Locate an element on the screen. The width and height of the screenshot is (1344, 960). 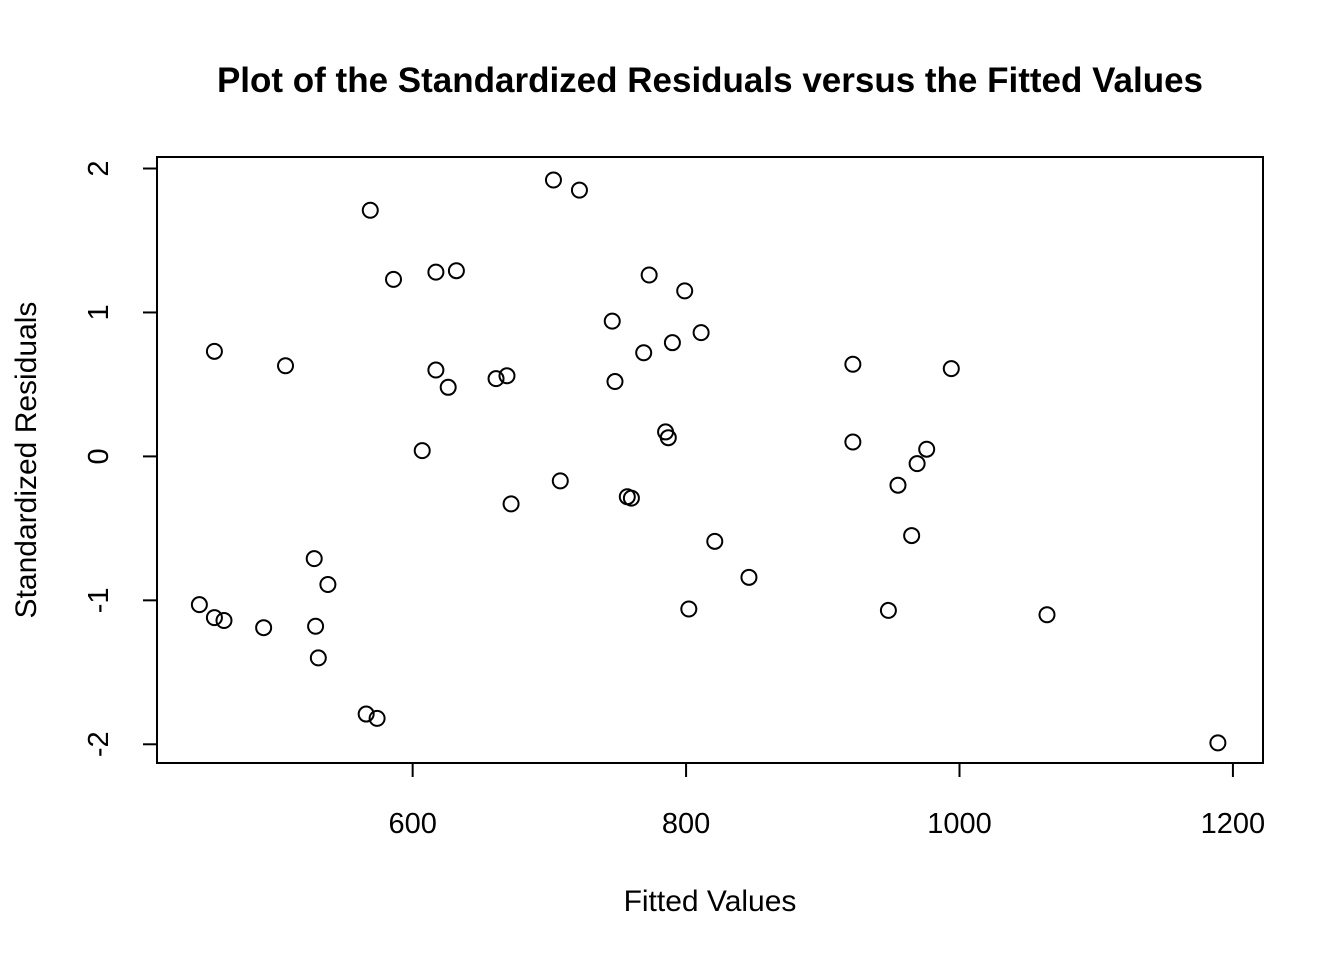
x-tick-label: 800 is located at coordinates (686, 824).